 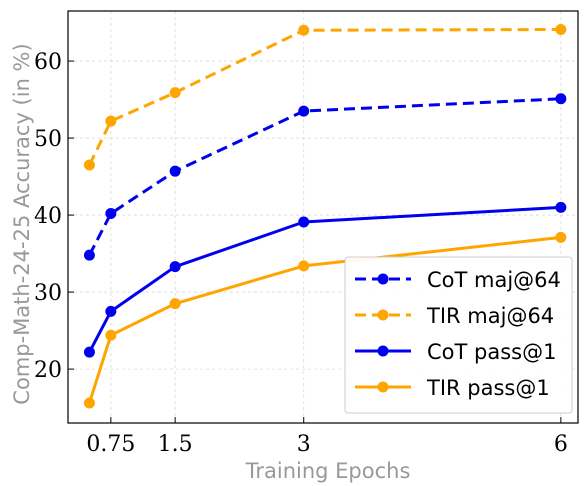 I want to click on y-axis-label: Comp-Math-24-25 Accuracy (in %), so click(x=22, y=223).